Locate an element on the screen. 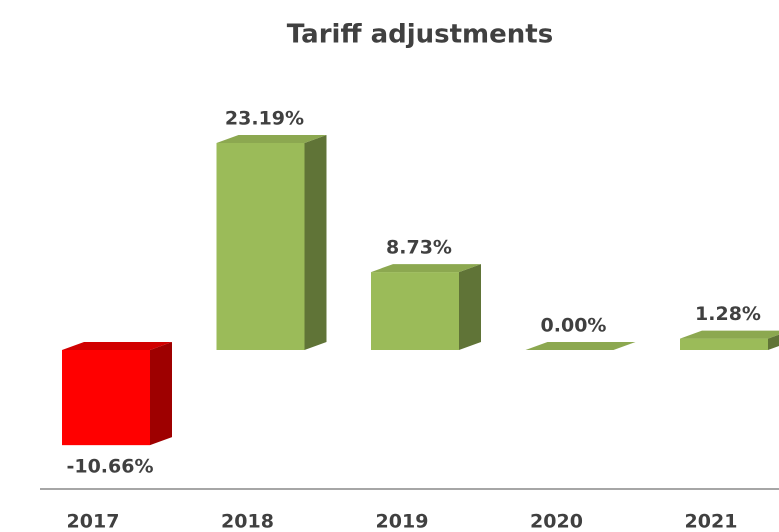 The height and width of the screenshot is (532, 779). x-tick-label: 2019 is located at coordinates (402, 521).